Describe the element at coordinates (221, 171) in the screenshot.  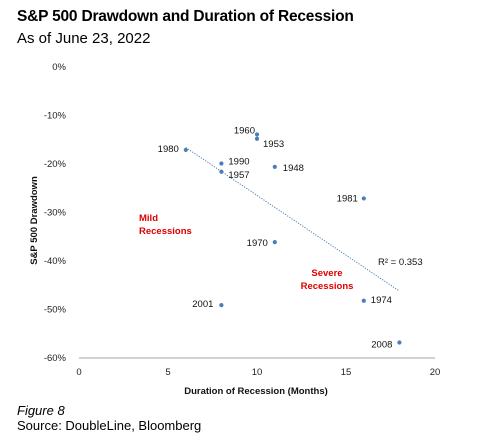
I see `point-1957` at that location.